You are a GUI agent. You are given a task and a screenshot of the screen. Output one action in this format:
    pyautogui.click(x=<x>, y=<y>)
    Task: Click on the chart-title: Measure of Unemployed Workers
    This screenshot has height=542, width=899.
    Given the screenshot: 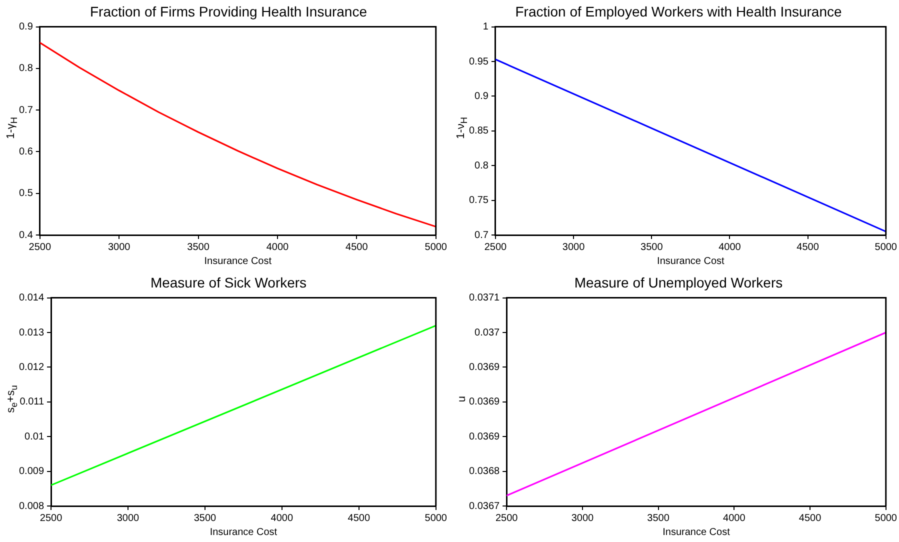 What is the action you would take?
    pyautogui.click(x=678, y=282)
    